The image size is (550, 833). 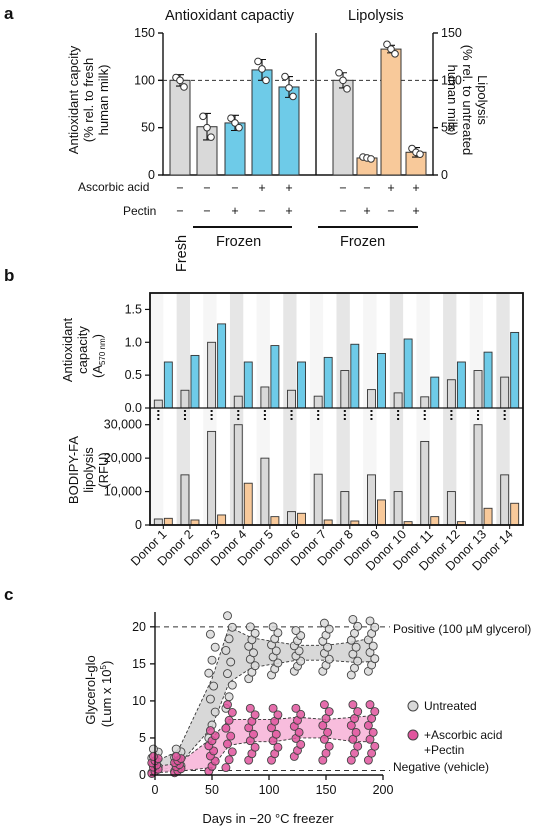 I want to click on band-untreated, so click(x=263, y=699).